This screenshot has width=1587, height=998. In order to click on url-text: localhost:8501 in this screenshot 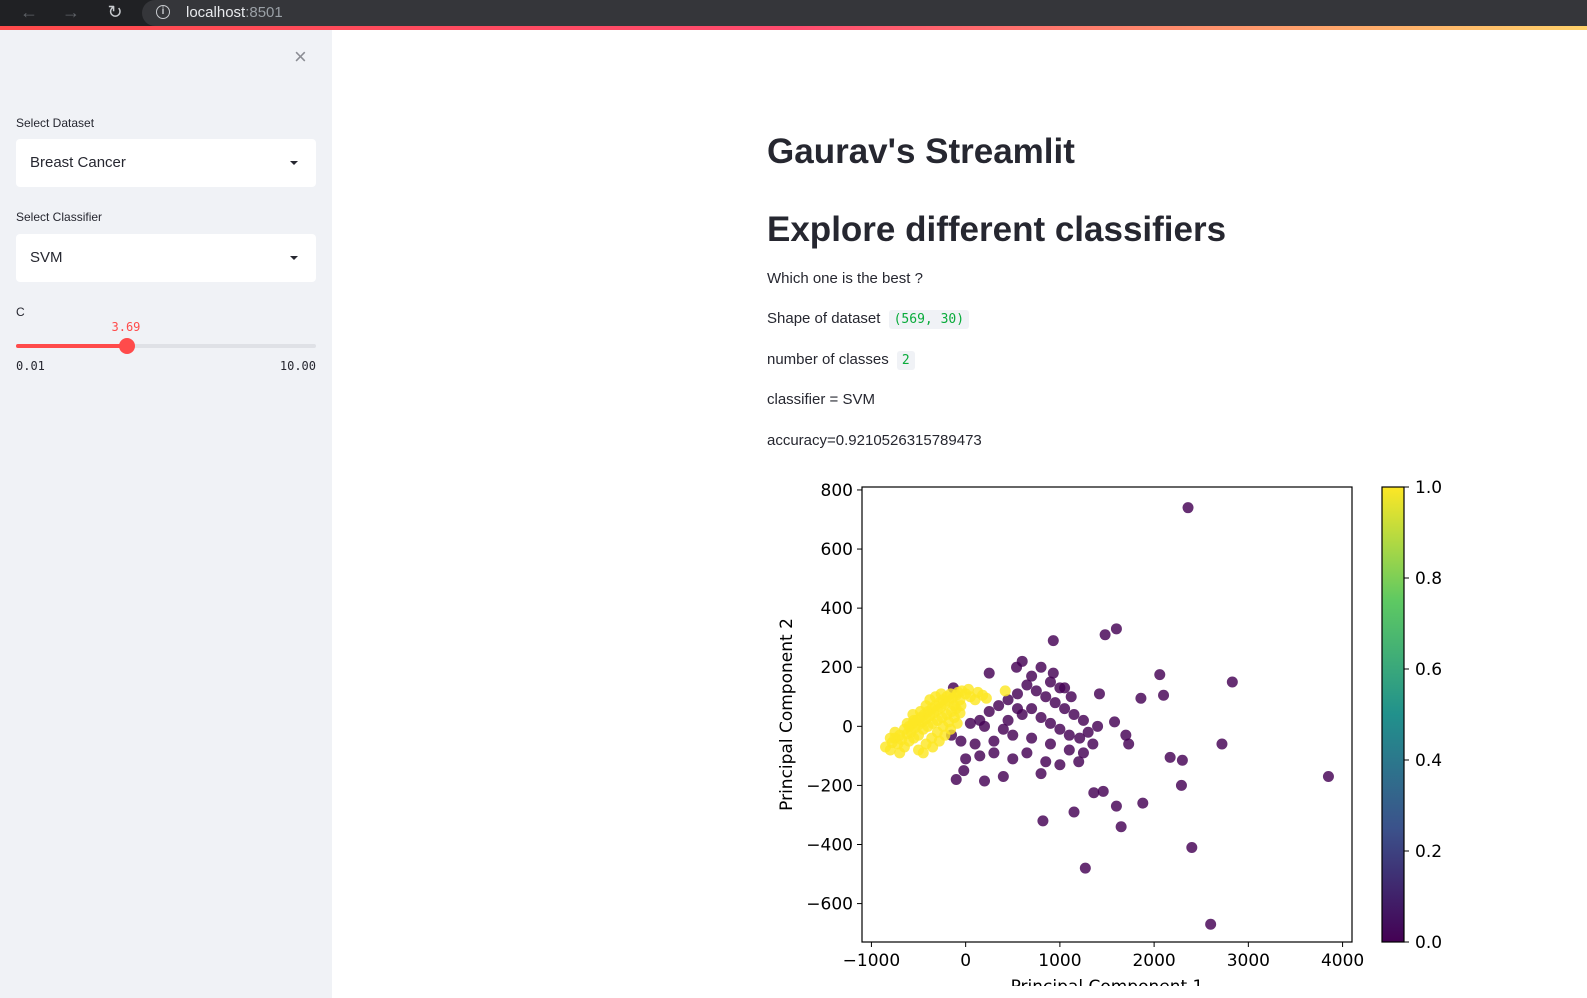, I will do `click(234, 12)`.